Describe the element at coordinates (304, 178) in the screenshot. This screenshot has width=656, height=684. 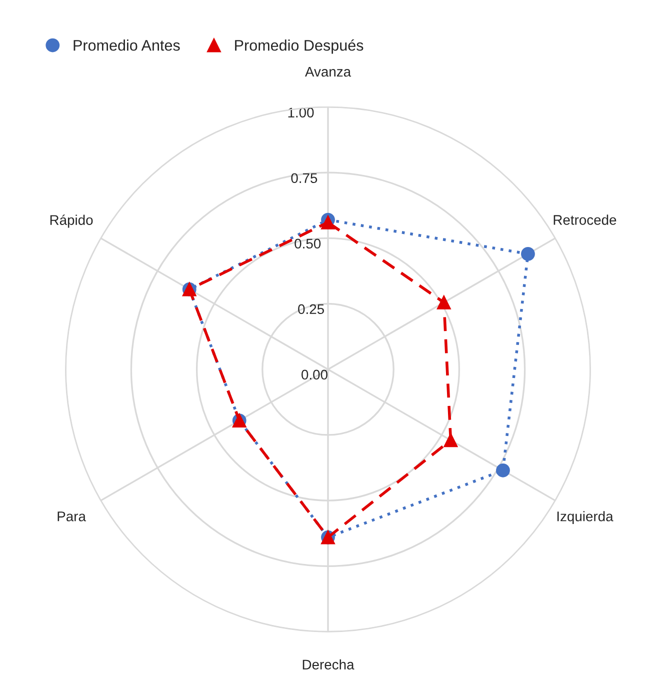
I see `y-tick-label: 0.75` at that location.